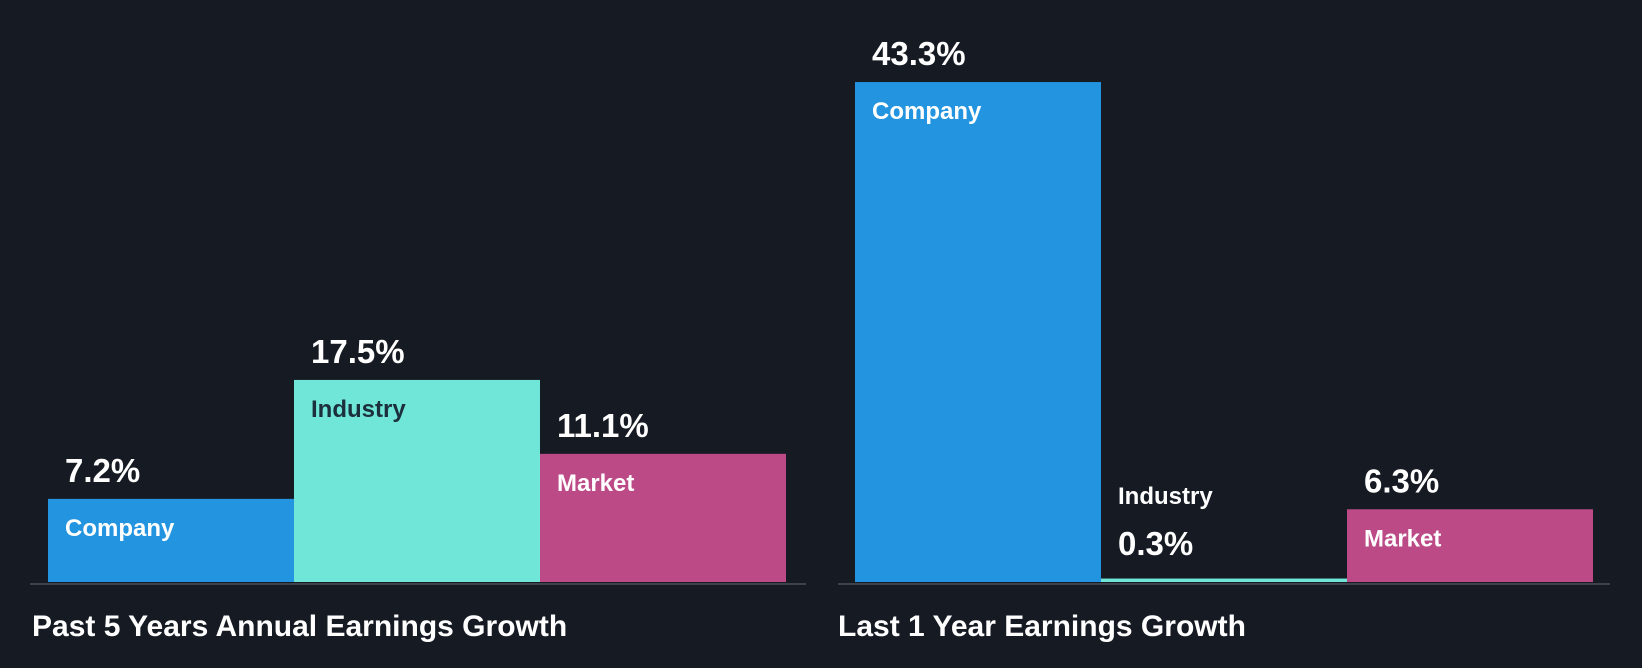  Describe the element at coordinates (299, 626) in the screenshot. I see `chart-title: Past 5 Years Annual Earnings Growth` at that location.